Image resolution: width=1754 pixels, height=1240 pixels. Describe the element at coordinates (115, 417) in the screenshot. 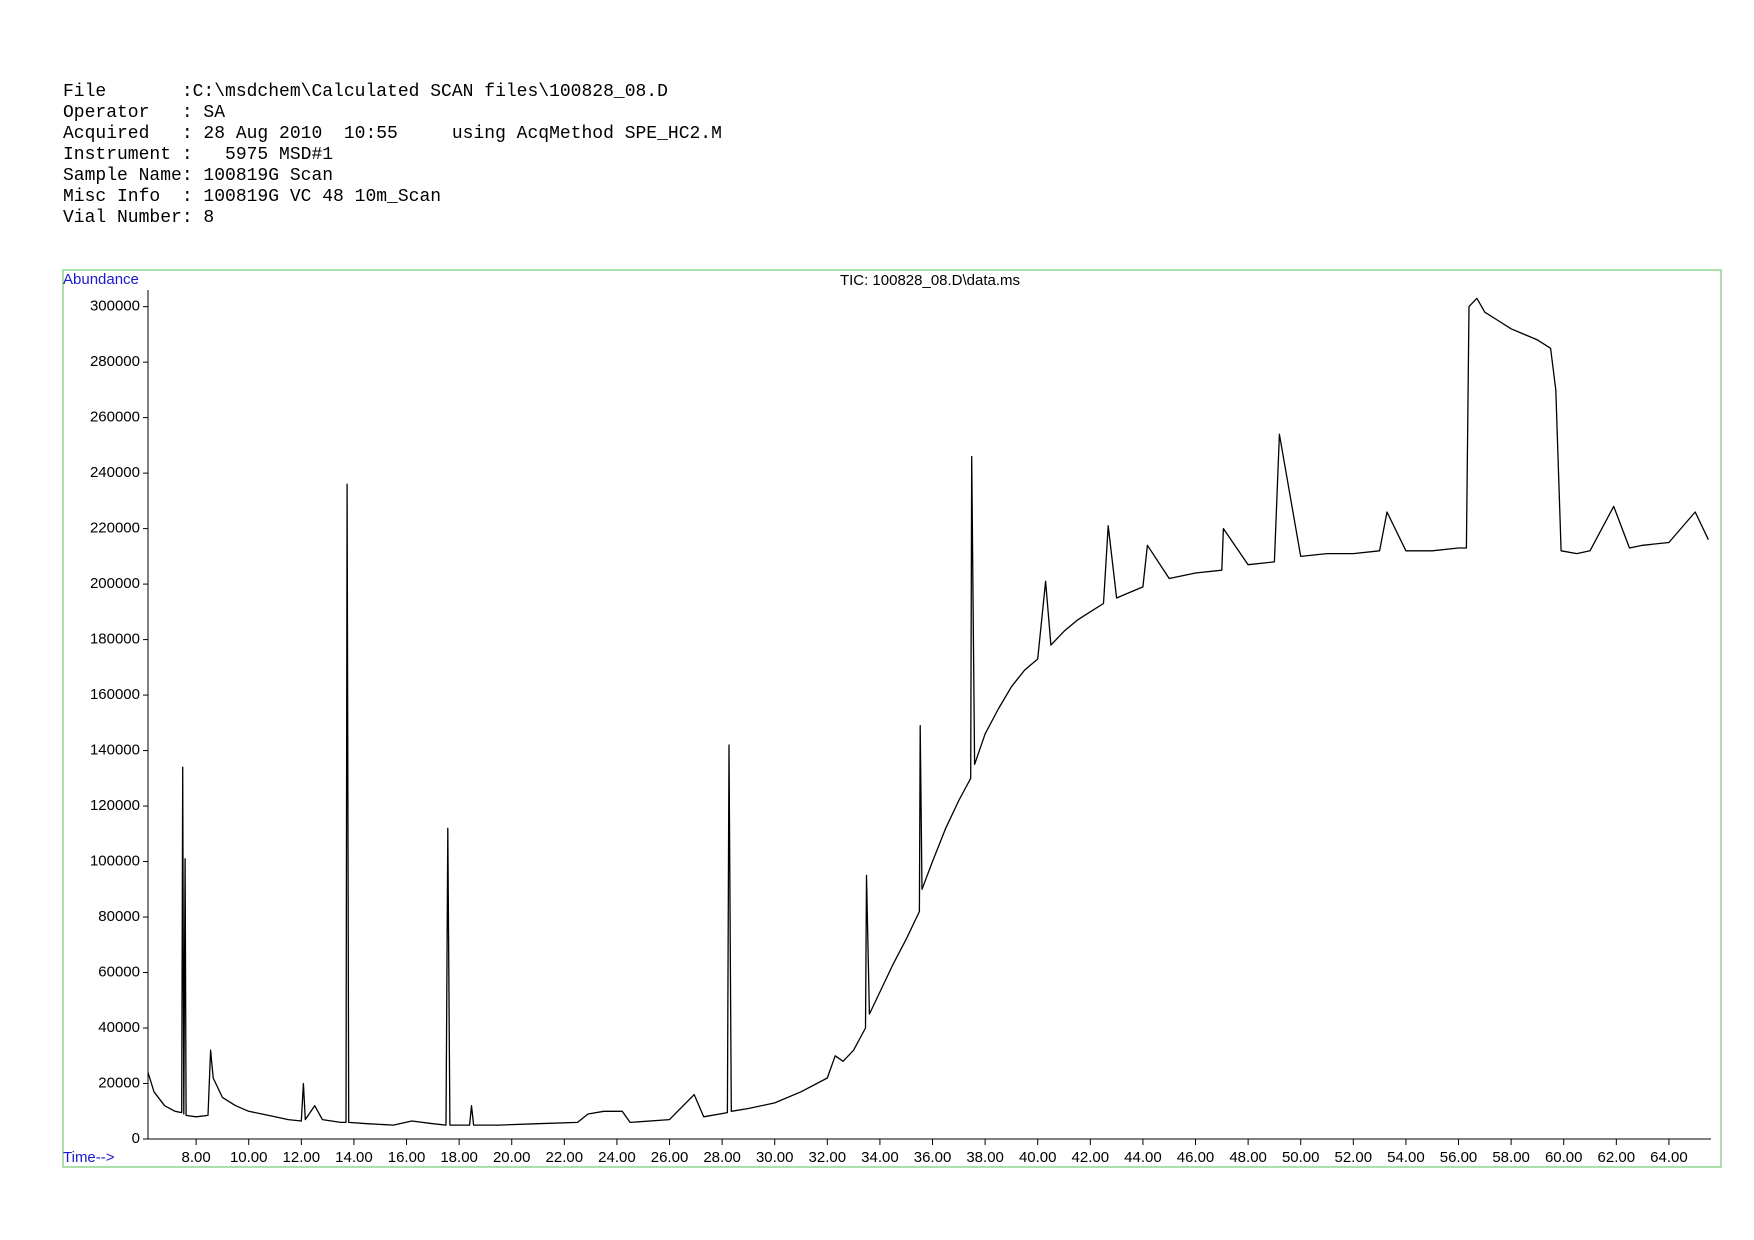

I see `y-tick-label: 260000` at that location.